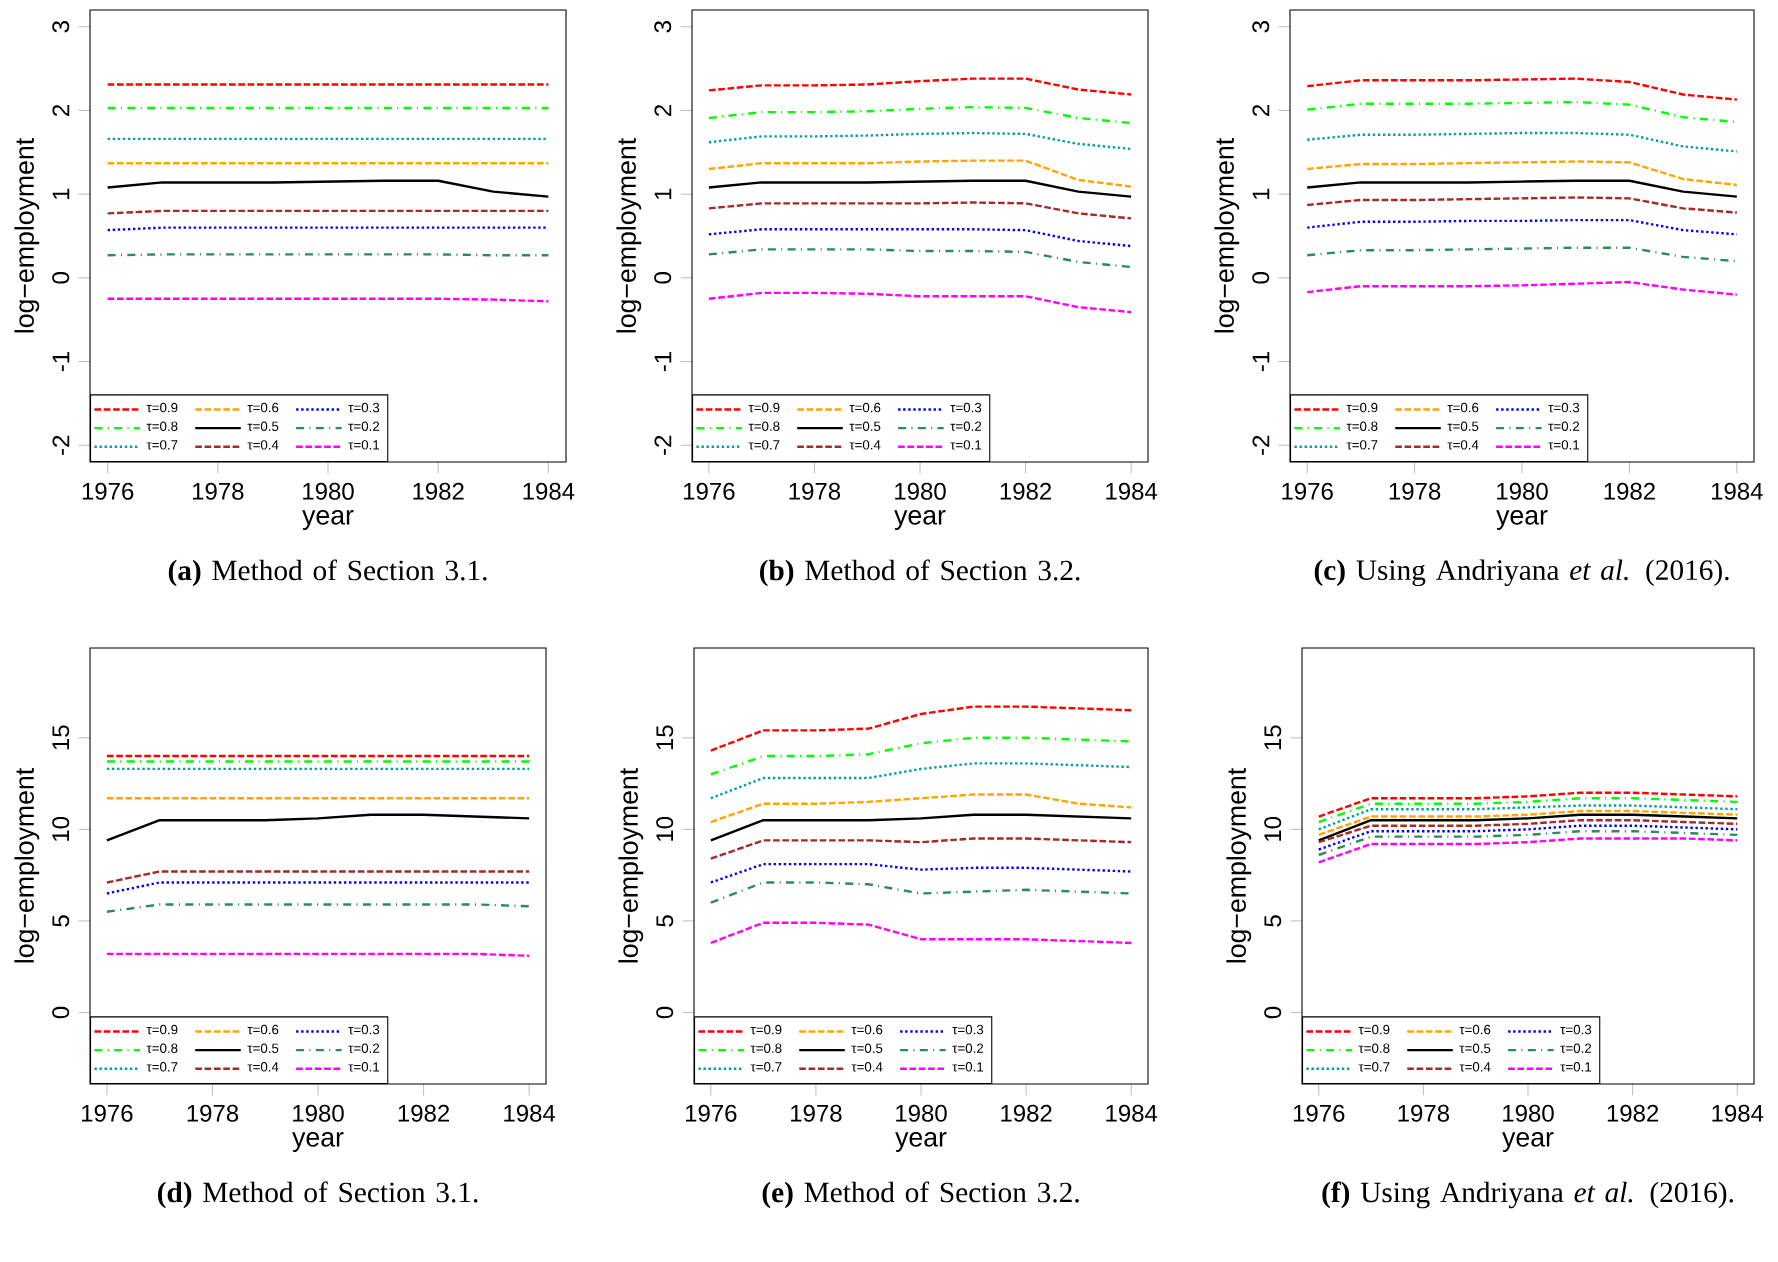 Image resolution: width=1778 pixels, height=1262 pixels. Describe the element at coordinates (318, 1195) in the screenshot. I see `text: (d) Method of Section 3.1.` at that location.